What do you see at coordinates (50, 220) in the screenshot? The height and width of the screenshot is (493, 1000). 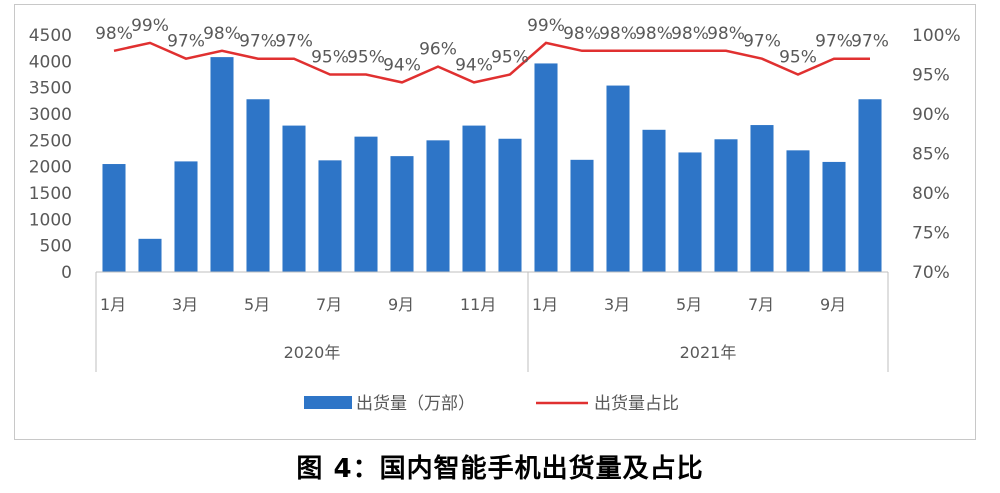 I see `y-left-tick-label: 1000` at bounding box center [50, 220].